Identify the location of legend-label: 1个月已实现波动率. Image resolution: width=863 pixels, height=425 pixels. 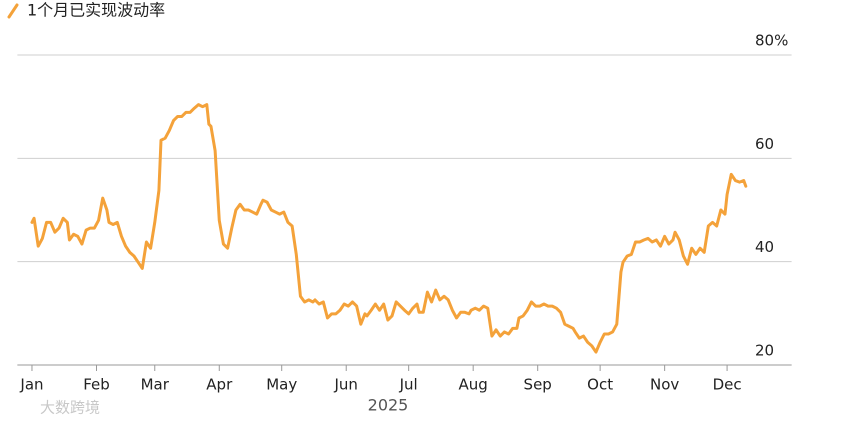
(96, 10).